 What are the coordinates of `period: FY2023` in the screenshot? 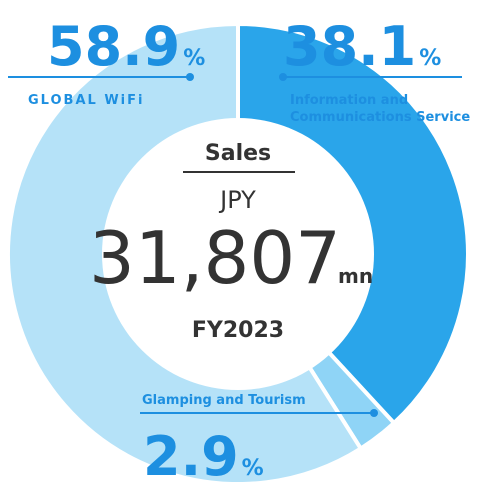 It's located at (238, 330).